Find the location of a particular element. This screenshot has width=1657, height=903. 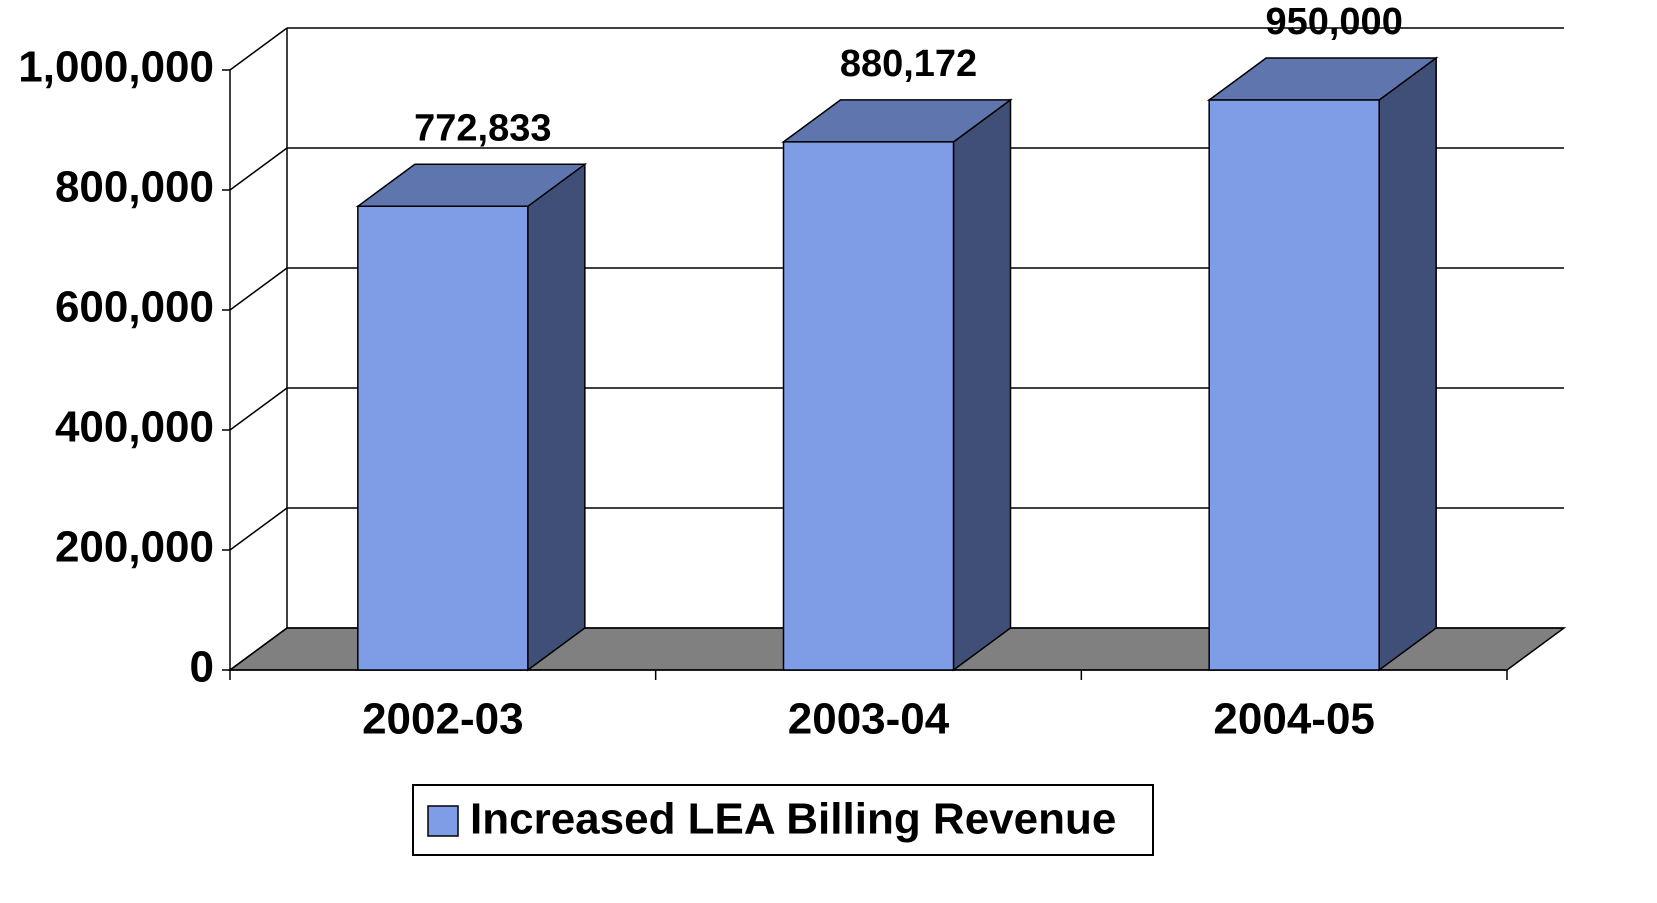

x-tick-label: 2003-04 is located at coordinates (869, 719).